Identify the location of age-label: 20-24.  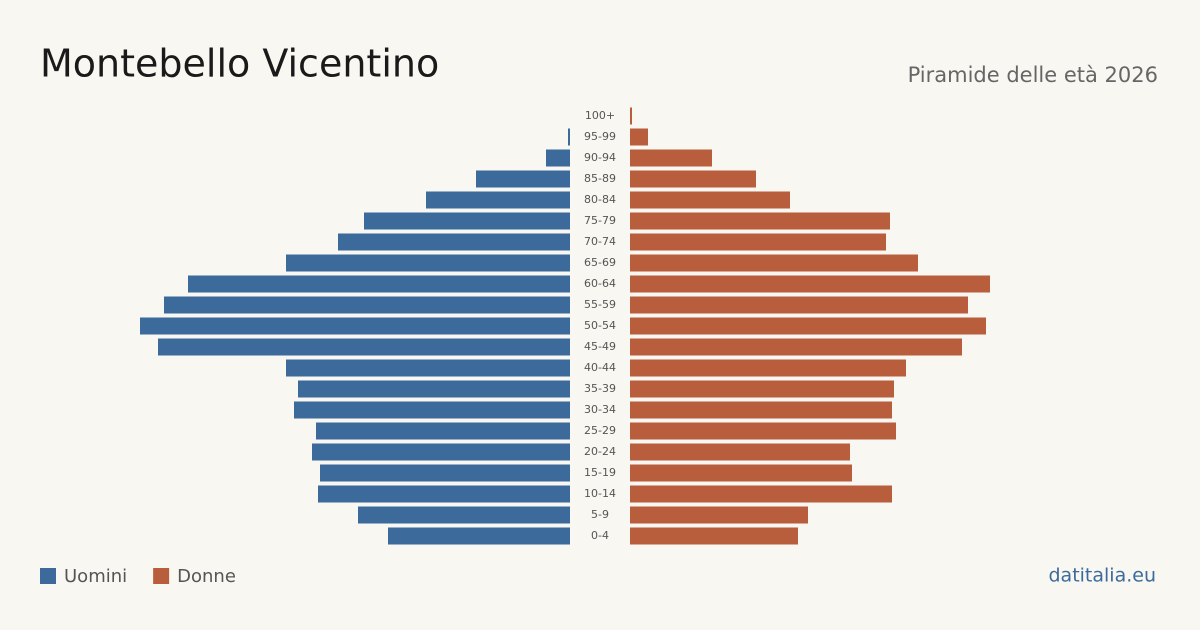
(600, 451).